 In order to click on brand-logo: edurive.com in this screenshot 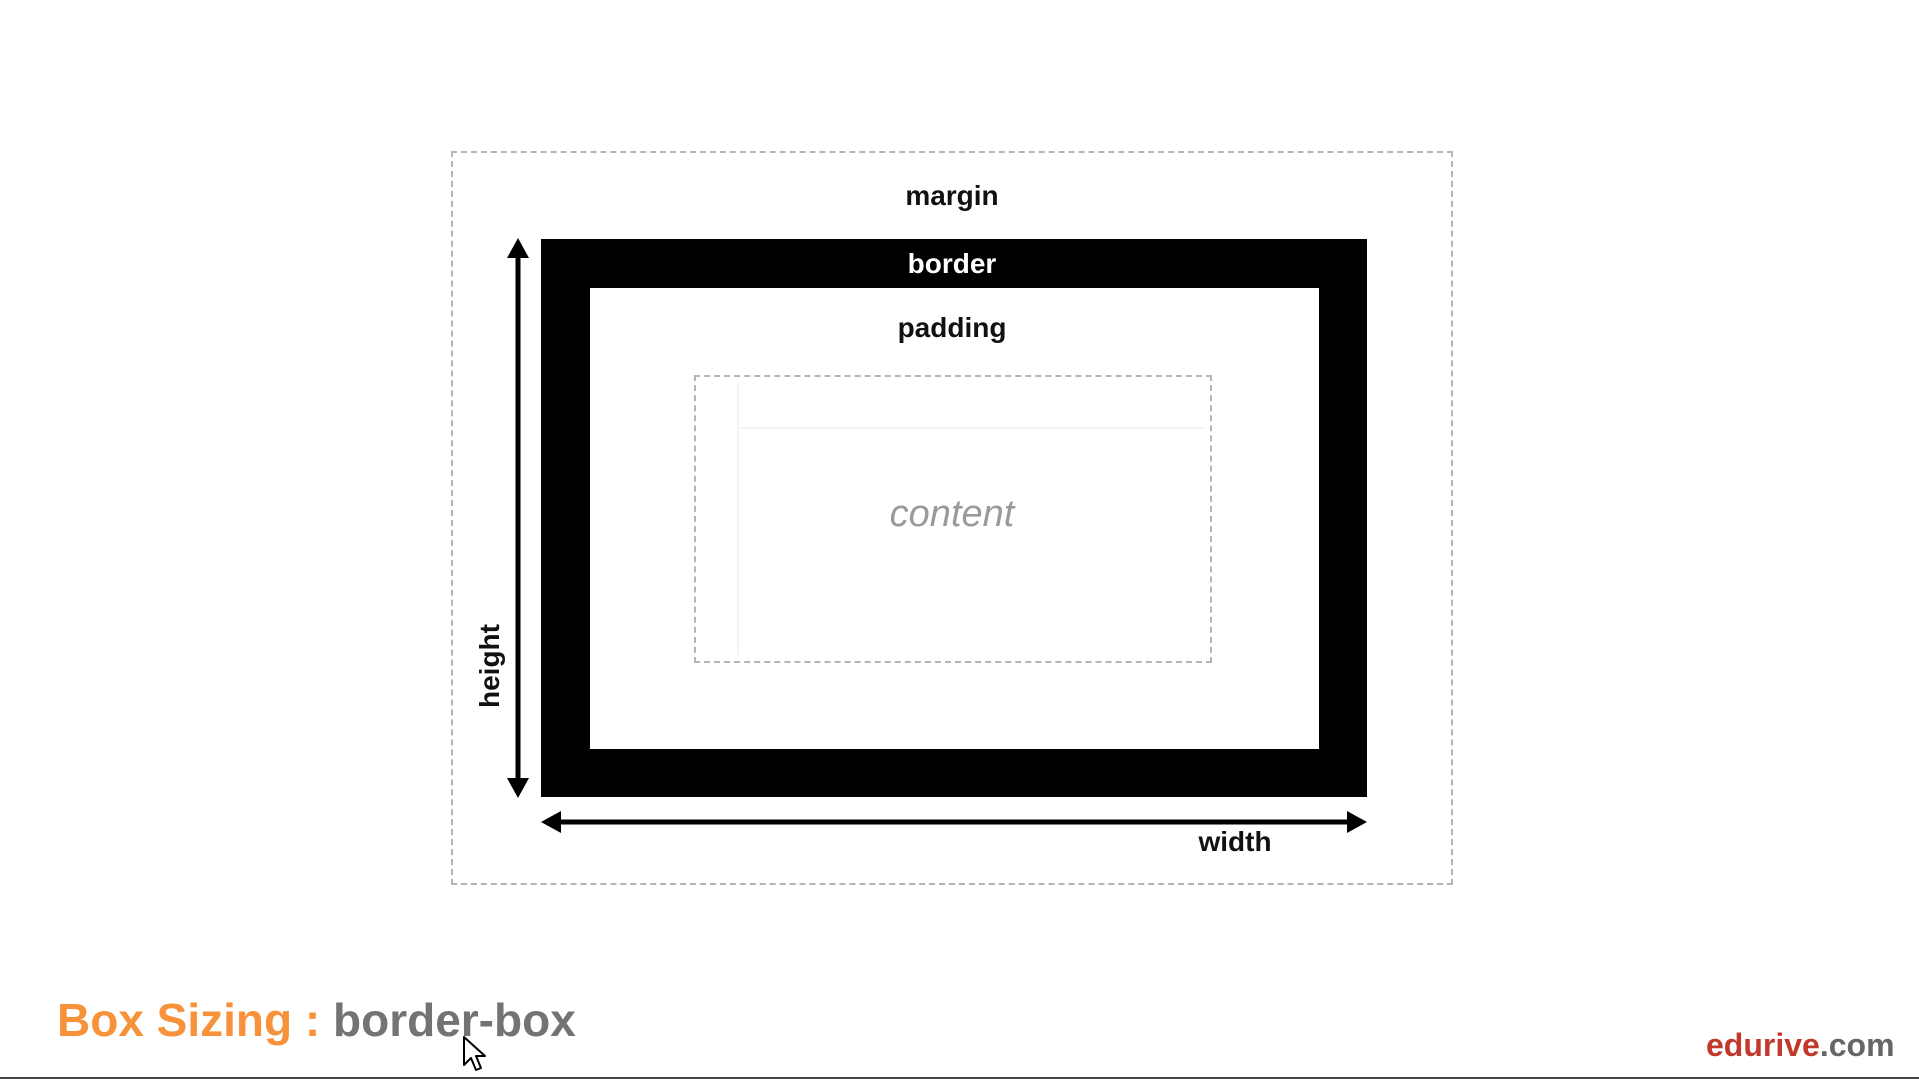, I will do `click(1800, 1045)`.